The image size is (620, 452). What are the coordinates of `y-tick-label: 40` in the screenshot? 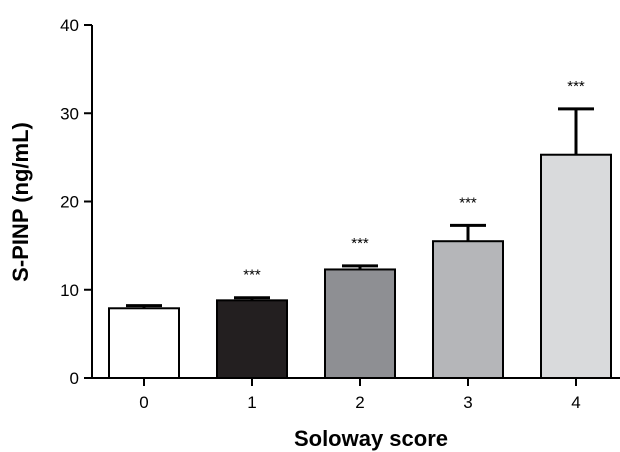 It's located at (69, 25).